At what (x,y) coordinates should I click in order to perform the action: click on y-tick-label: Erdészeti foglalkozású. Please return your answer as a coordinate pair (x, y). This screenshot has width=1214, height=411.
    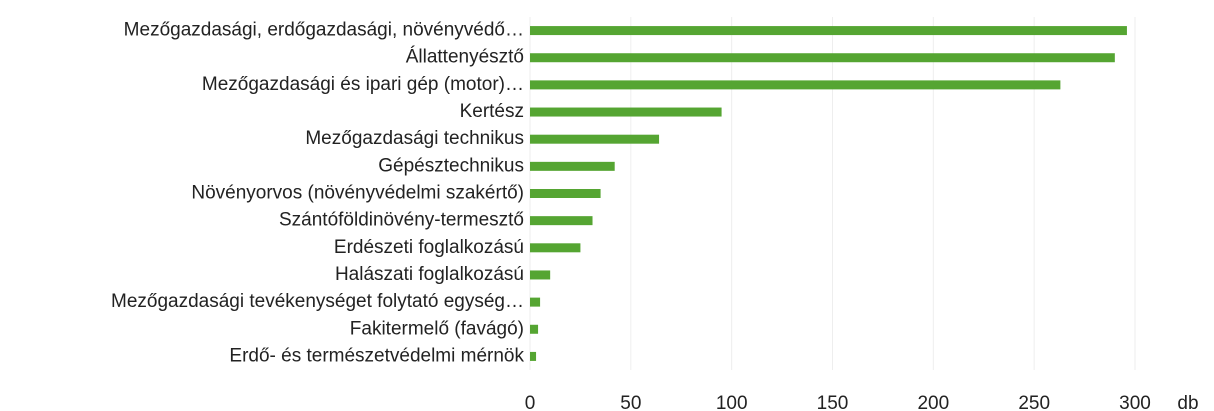
    Looking at the image, I should click on (429, 247).